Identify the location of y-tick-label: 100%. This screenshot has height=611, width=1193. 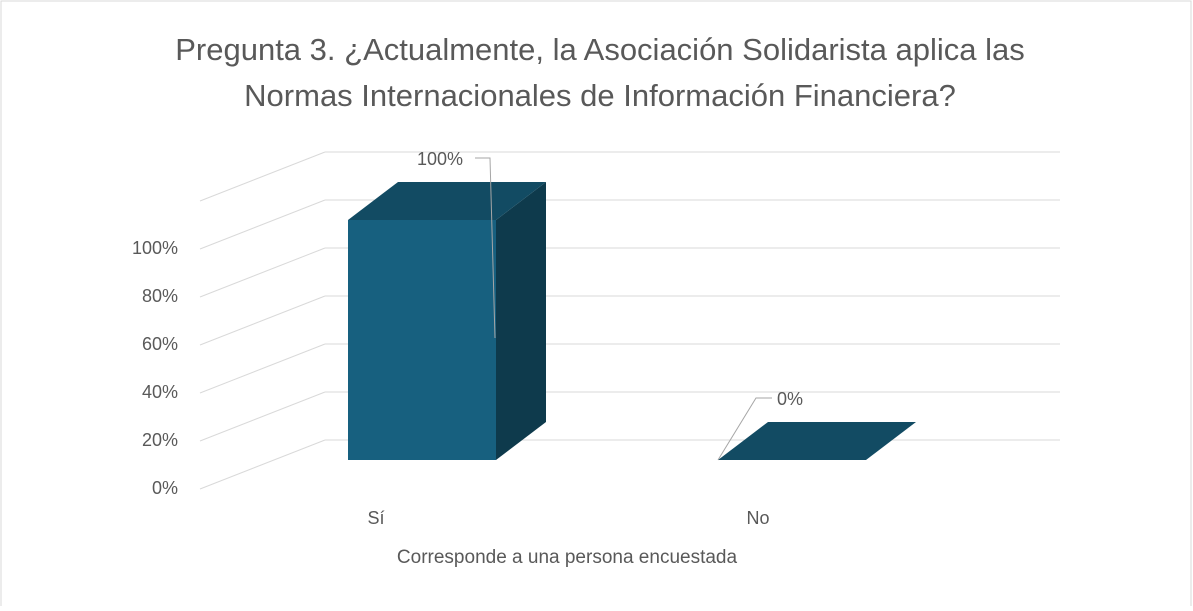
(155, 248).